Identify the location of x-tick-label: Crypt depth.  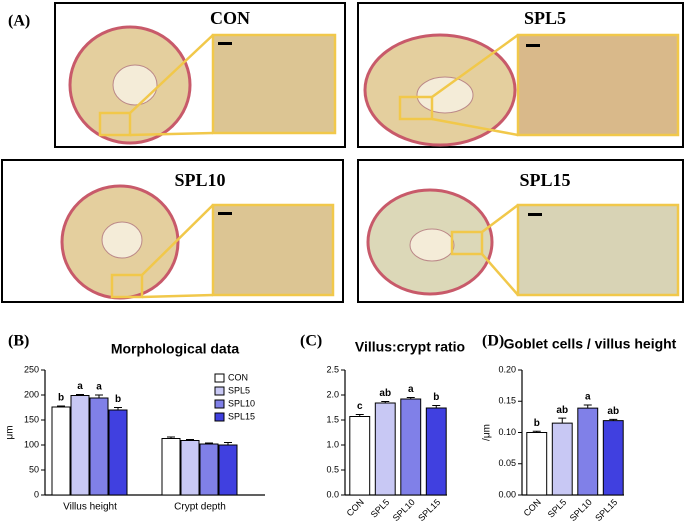
(200, 507).